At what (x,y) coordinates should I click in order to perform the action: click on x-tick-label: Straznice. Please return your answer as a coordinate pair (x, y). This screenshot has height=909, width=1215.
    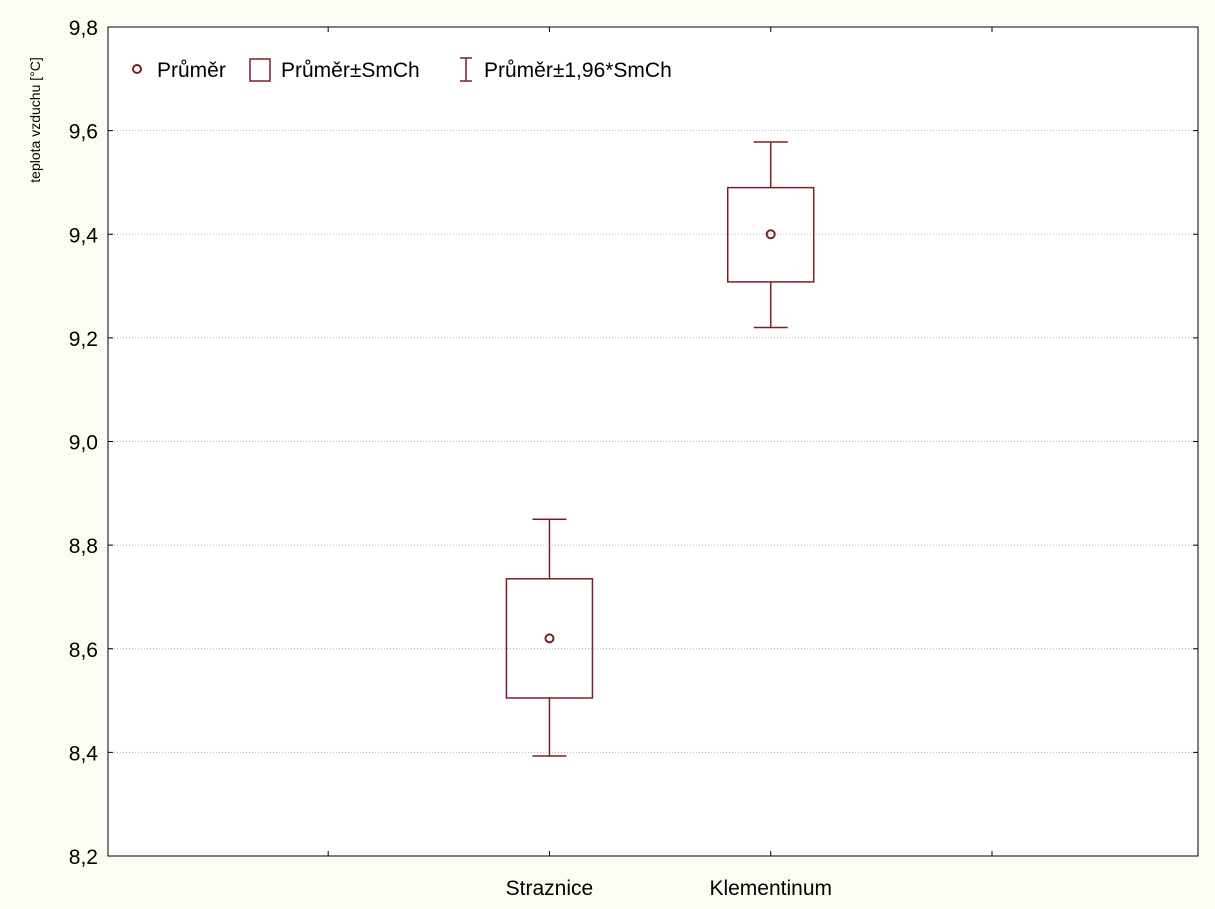
    Looking at the image, I should click on (550, 888).